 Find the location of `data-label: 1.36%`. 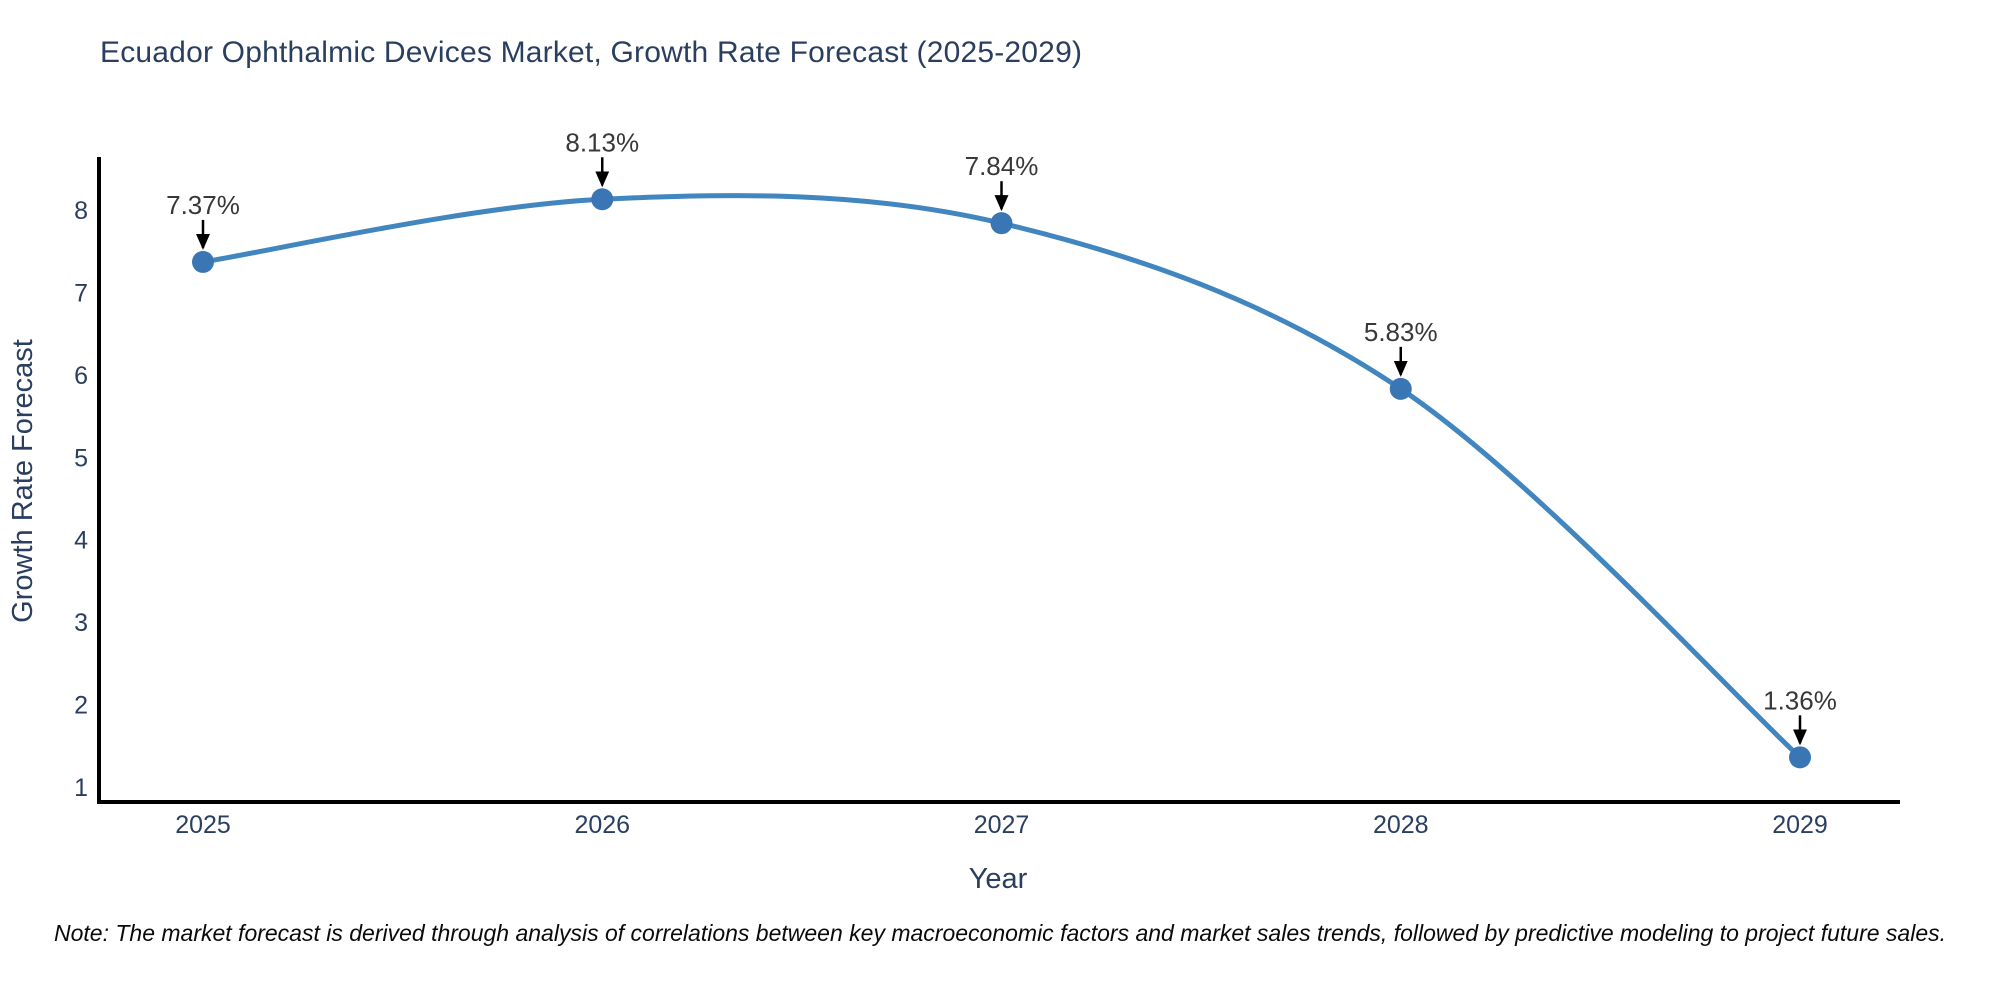

data-label: 1.36% is located at coordinates (1800, 700).